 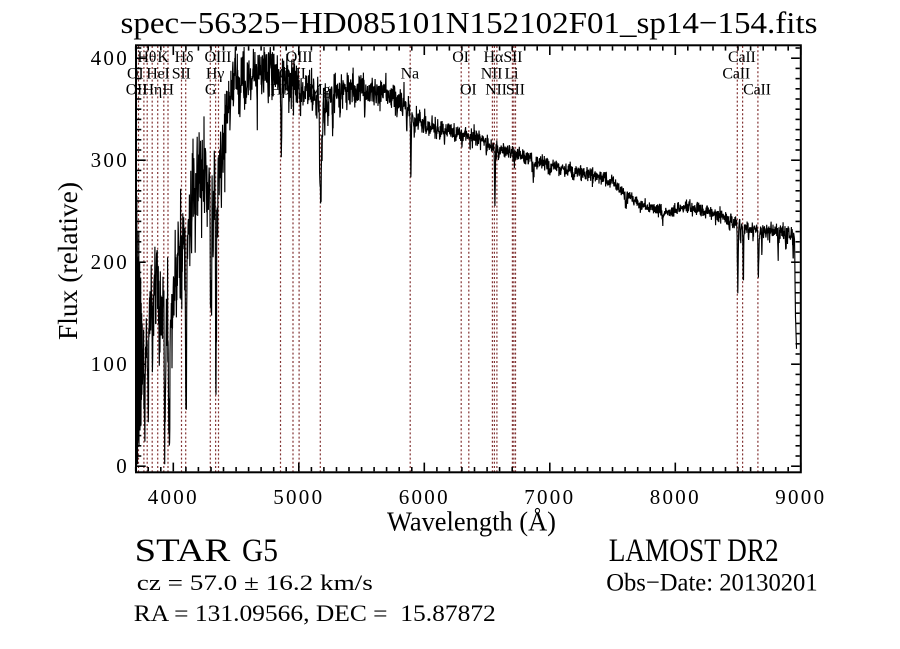 What do you see at coordinates (122, 466) in the screenshot?
I see `svg-text: 0` at bounding box center [122, 466].